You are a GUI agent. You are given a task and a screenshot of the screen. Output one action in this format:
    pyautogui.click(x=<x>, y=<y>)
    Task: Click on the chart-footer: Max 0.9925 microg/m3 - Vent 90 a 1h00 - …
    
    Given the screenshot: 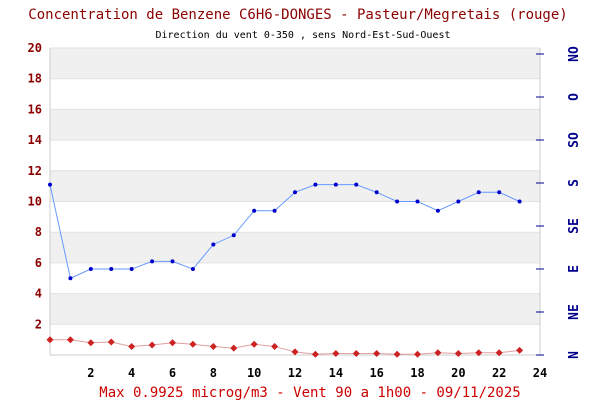 What is the action you would take?
    pyautogui.click(x=309, y=392)
    